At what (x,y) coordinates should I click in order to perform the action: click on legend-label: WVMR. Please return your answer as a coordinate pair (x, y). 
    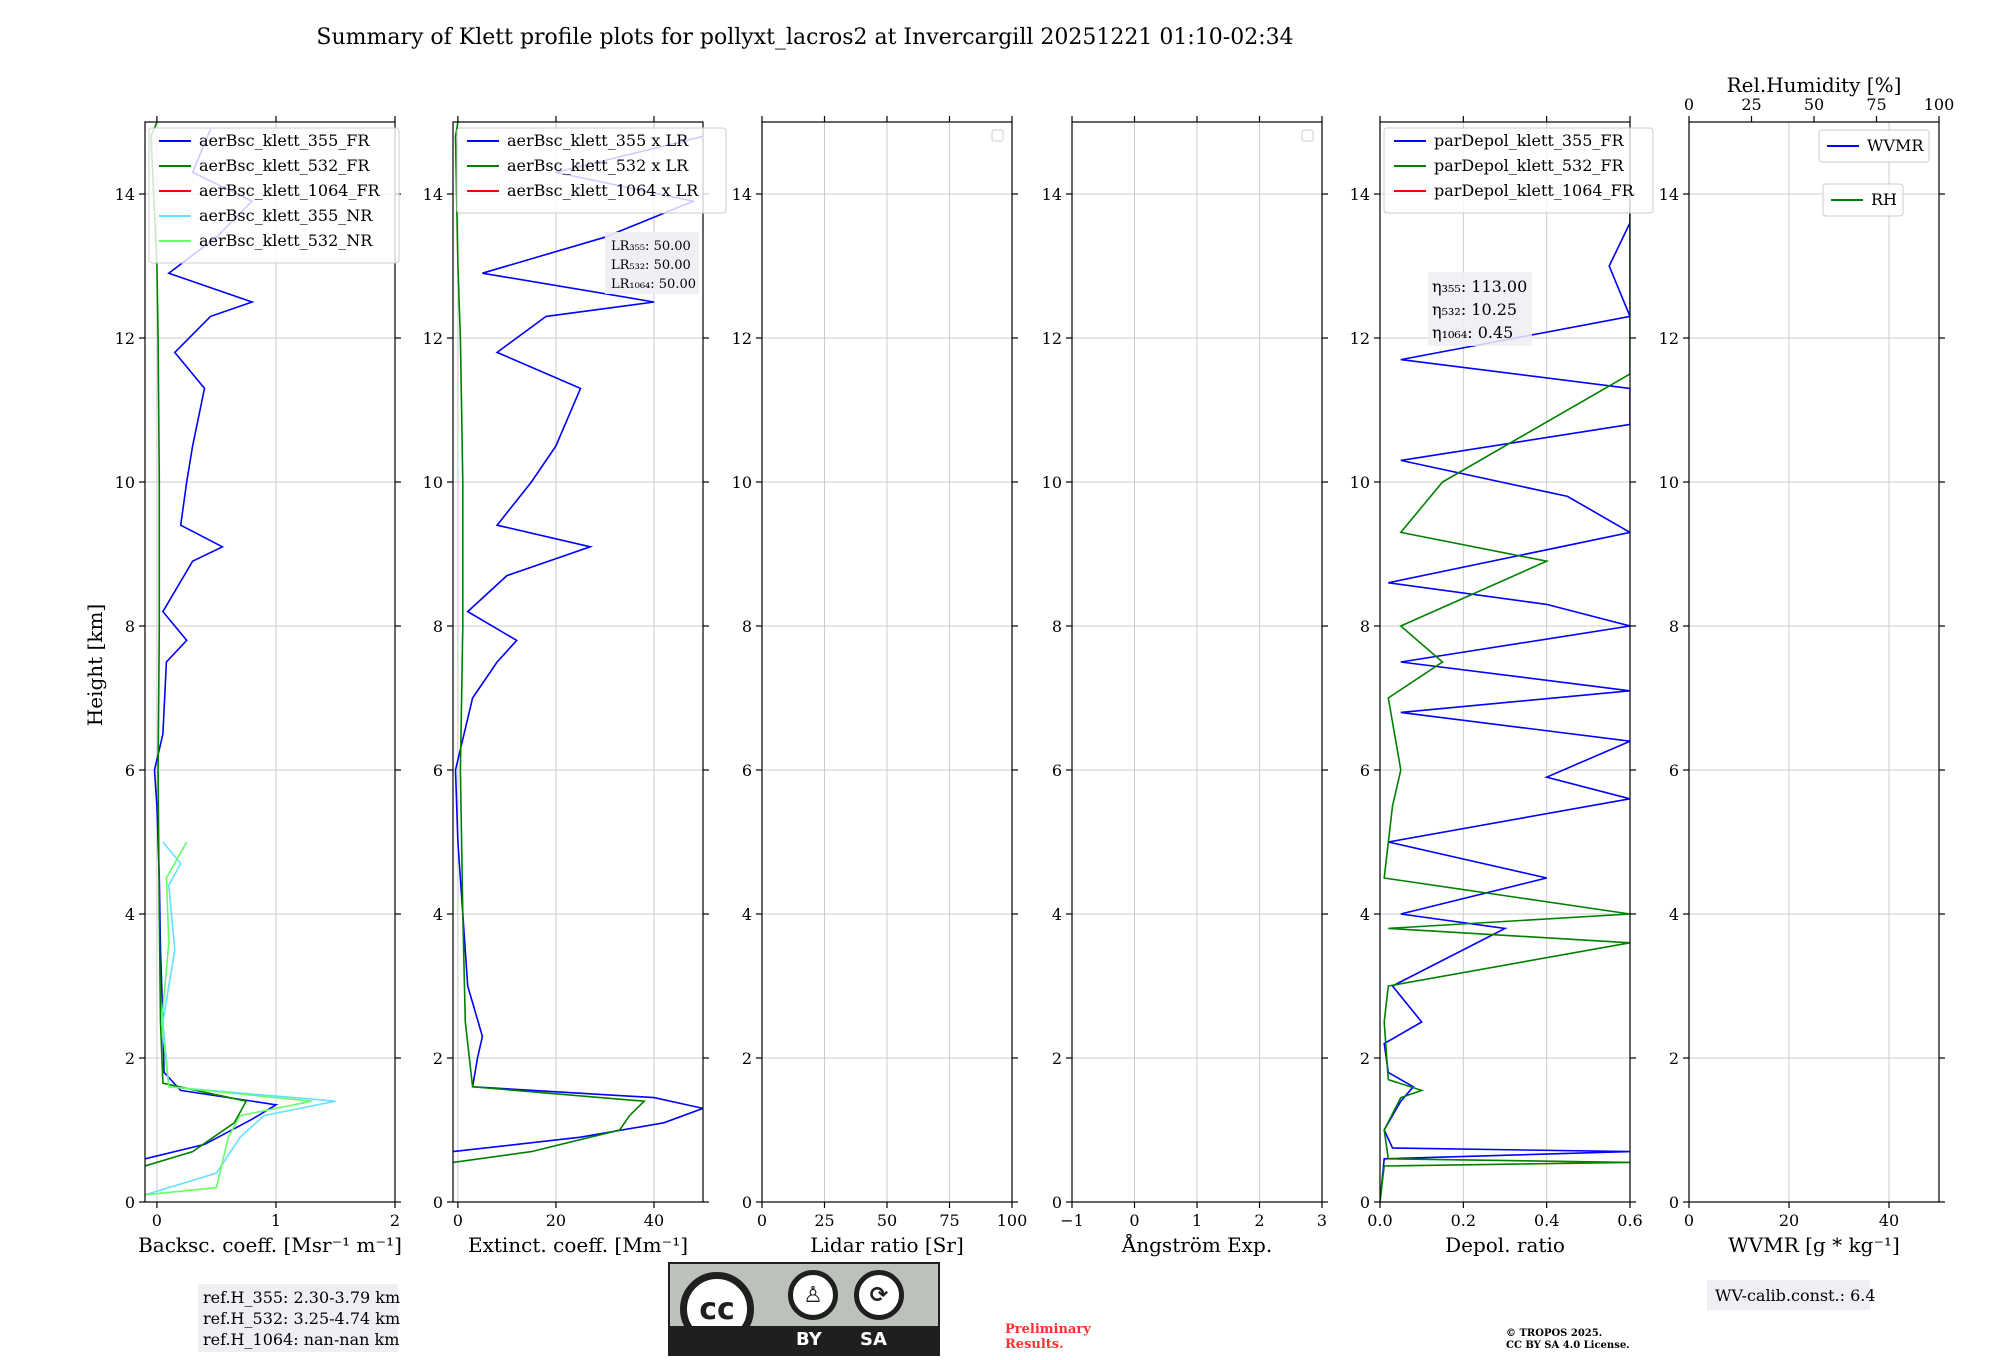
    Looking at the image, I should click on (1895, 145).